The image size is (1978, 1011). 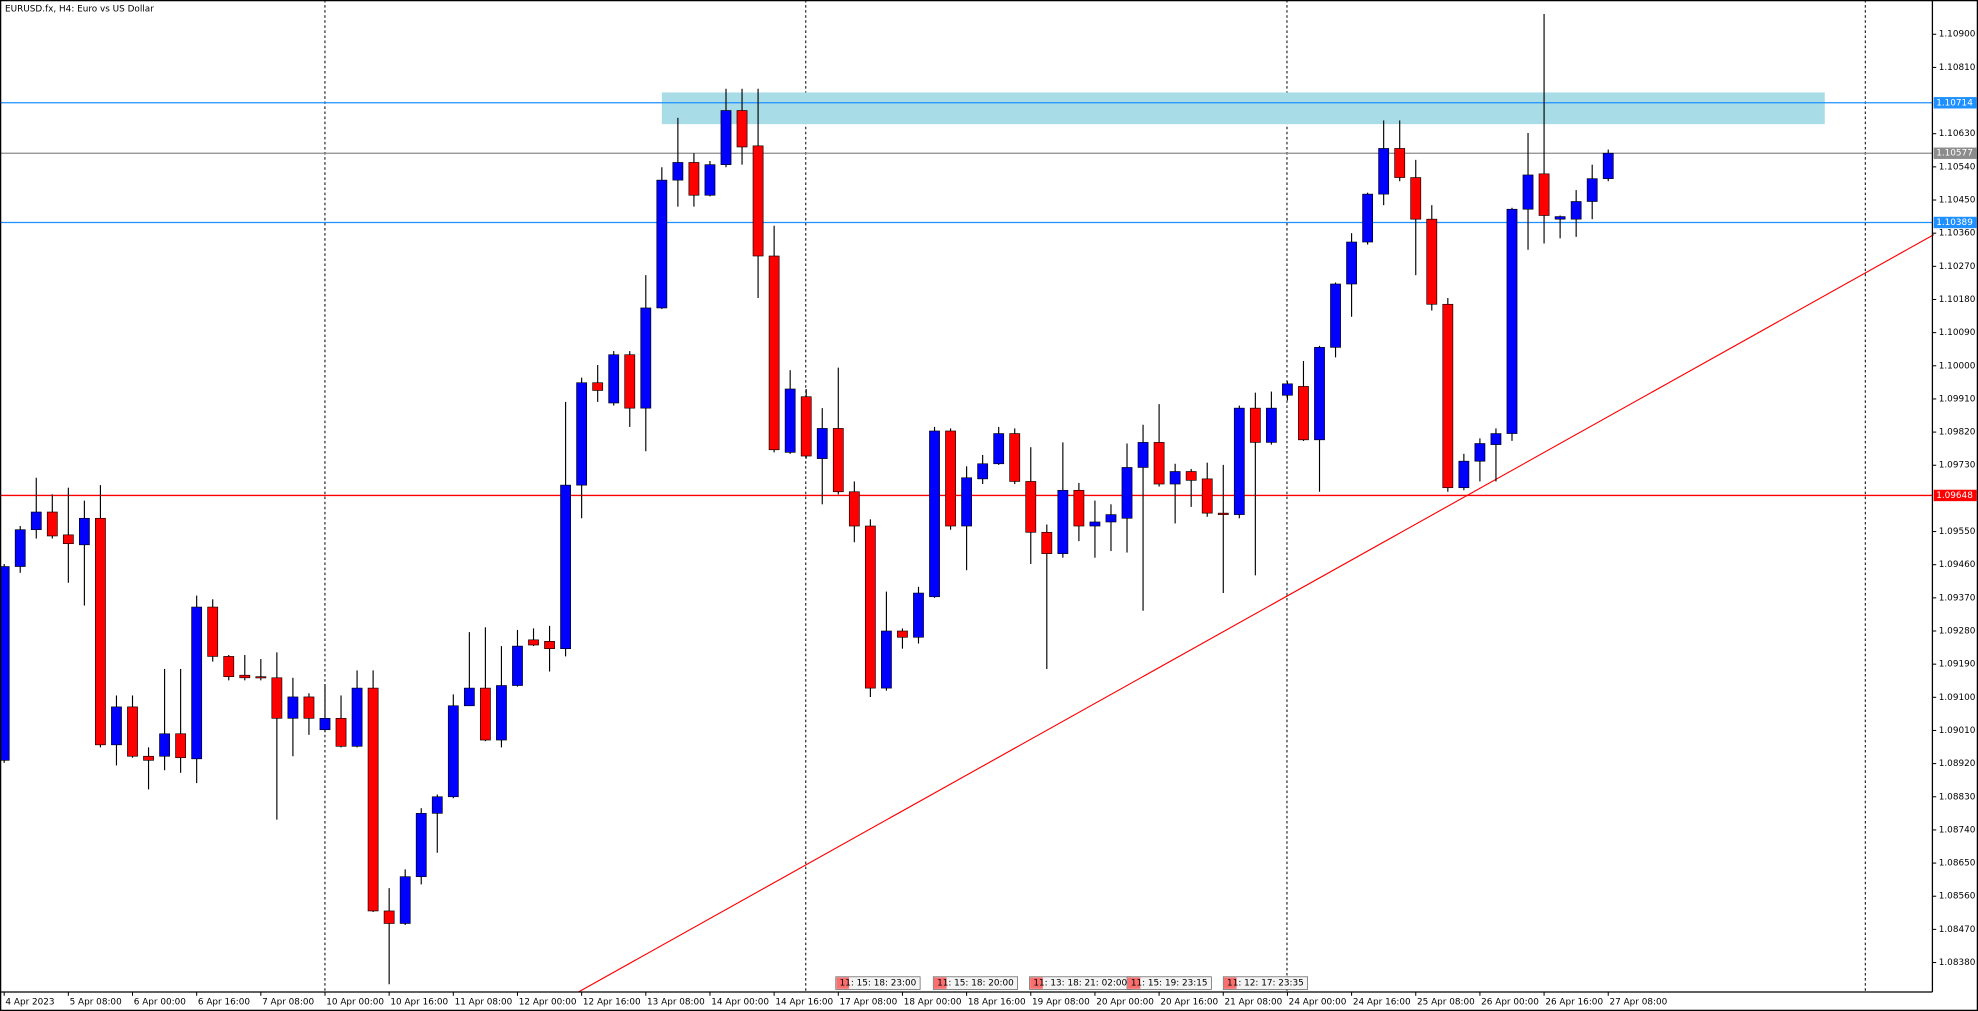 What do you see at coordinates (1957, 565) in the screenshot?
I see `y-tick-label: 1.09460` at bounding box center [1957, 565].